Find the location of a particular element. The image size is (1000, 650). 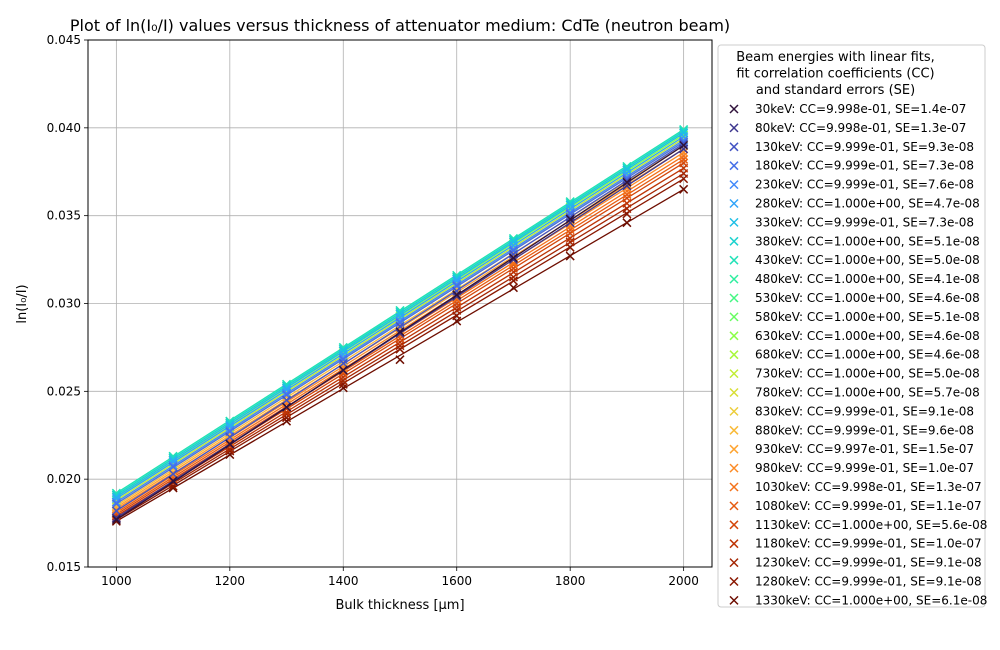

legend-label: 1180keV: CC=9.999e-01, SE=1.0e-07 is located at coordinates (868, 544).